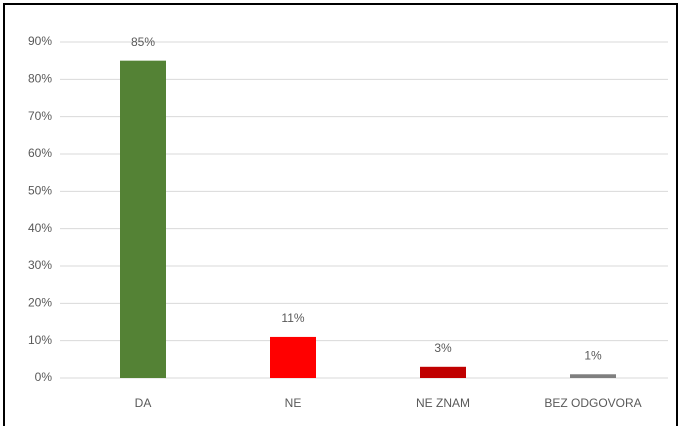  Describe the element at coordinates (40, 41) in the screenshot. I see `y-tick-label: 90%` at that location.